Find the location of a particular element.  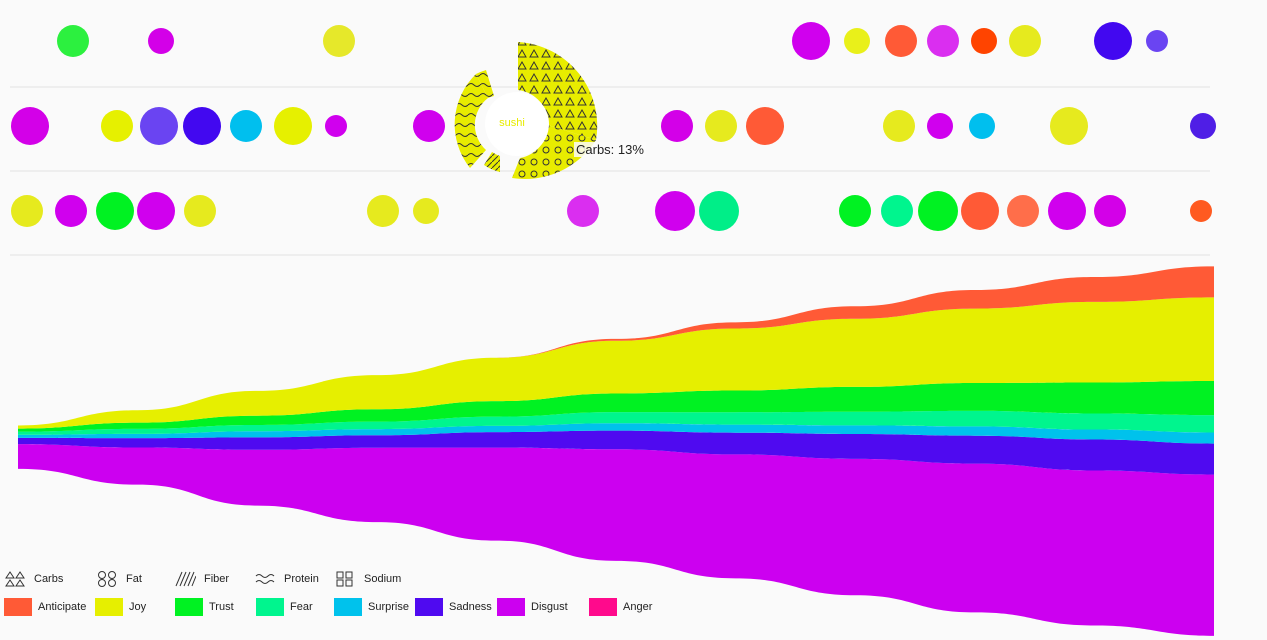

selected-food-donut: sushi is located at coordinates (526, 111).